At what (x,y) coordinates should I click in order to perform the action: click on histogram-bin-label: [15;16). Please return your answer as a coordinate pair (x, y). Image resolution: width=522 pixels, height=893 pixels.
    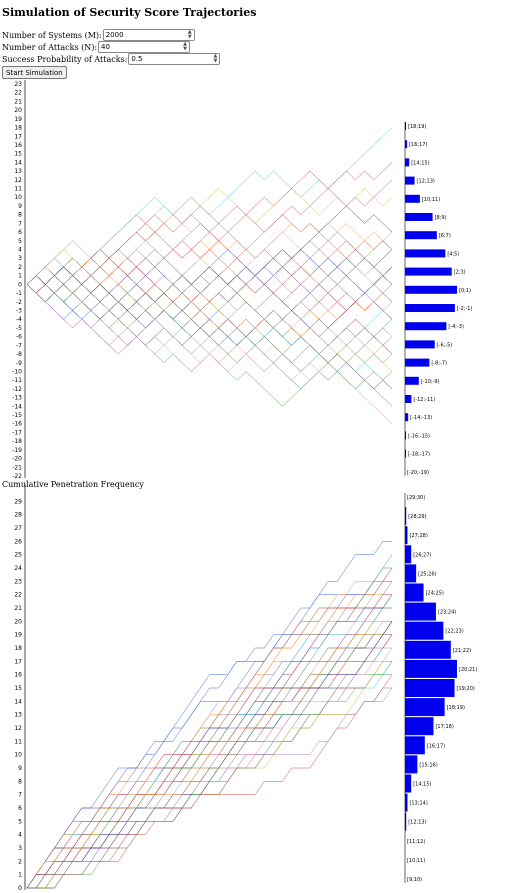
    Looking at the image, I should click on (428, 765).